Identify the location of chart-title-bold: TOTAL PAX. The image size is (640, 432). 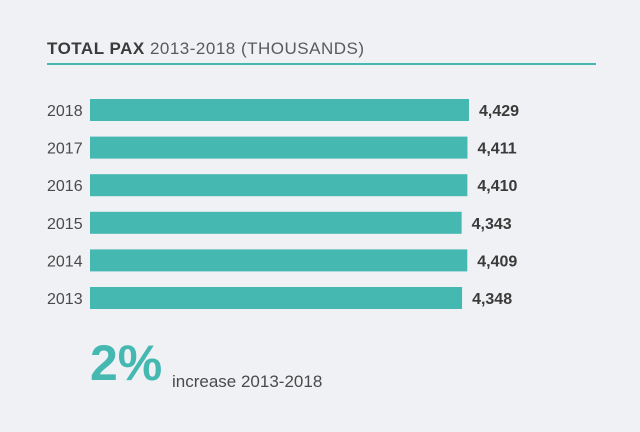
(96, 48).